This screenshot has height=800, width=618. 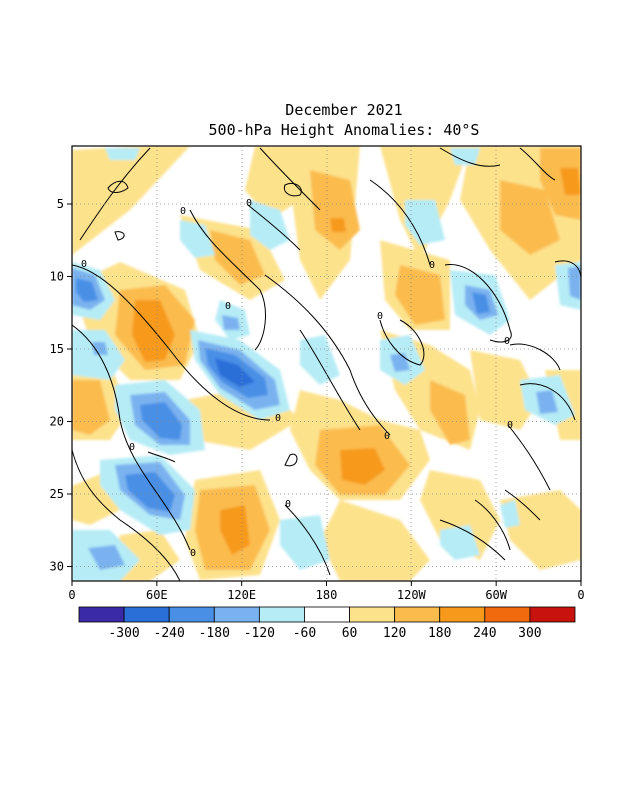 What do you see at coordinates (394, 633) in the screenshot?
I see `colorbar-label: 120` at bounding box center [394, 633].